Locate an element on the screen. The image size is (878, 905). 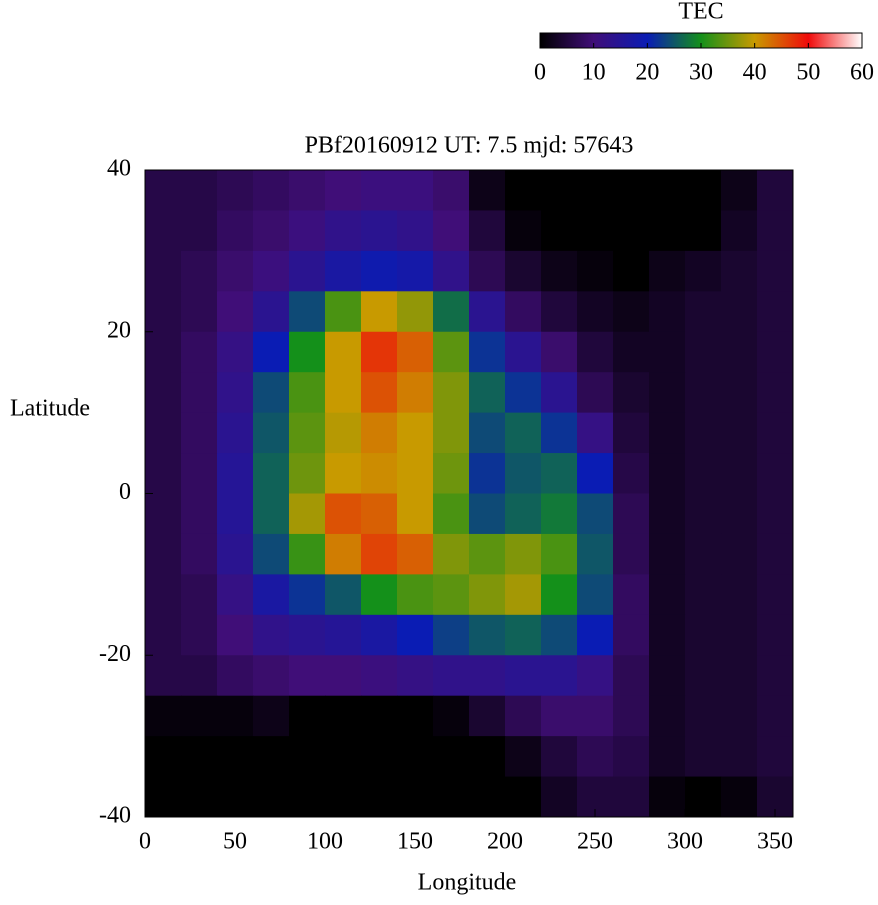
x-tick-label: 100 is located at coordinates (325, 842).